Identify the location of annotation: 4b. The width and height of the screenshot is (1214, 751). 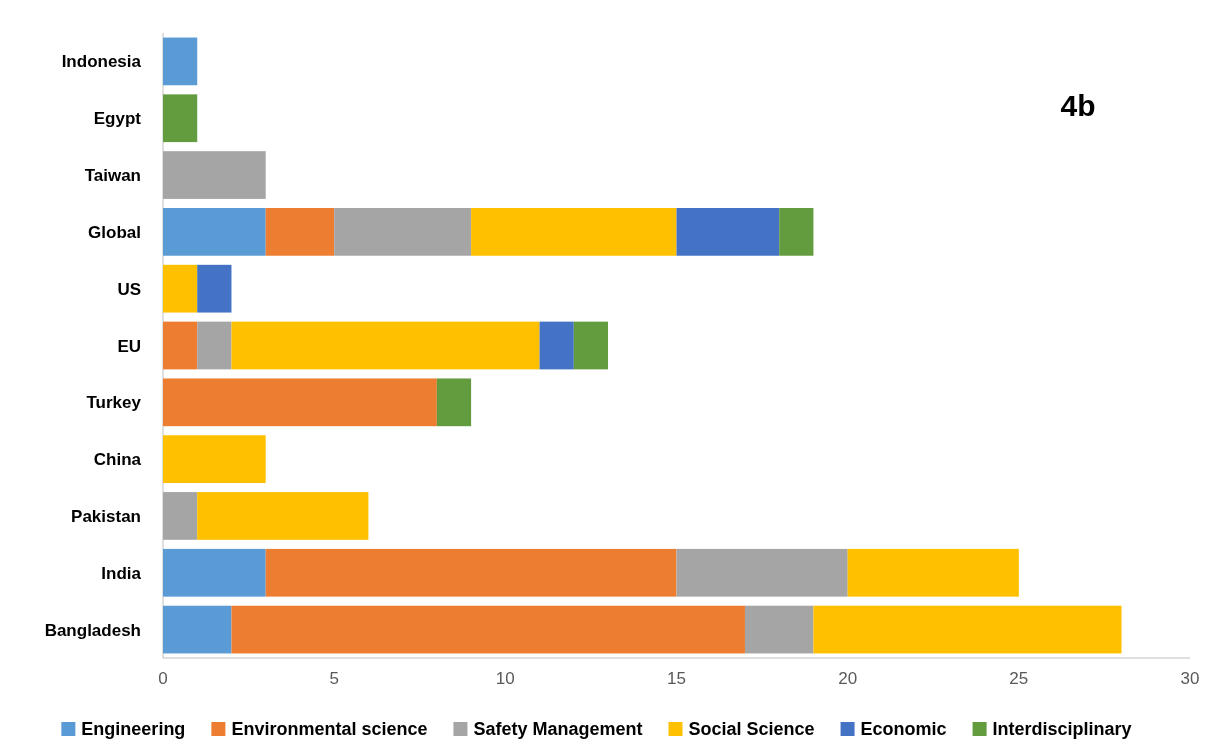
(1078, 105).